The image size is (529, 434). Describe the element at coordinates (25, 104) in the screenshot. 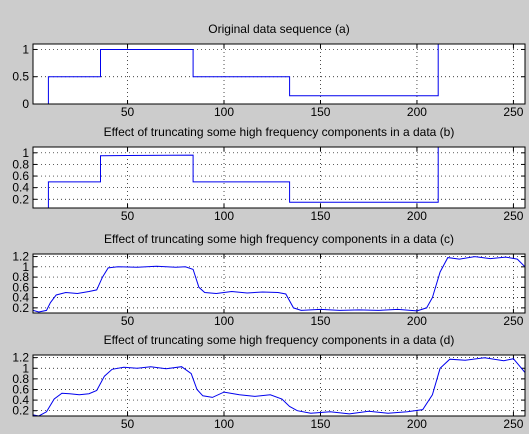

I see `y-tick-label: 0` at that location.